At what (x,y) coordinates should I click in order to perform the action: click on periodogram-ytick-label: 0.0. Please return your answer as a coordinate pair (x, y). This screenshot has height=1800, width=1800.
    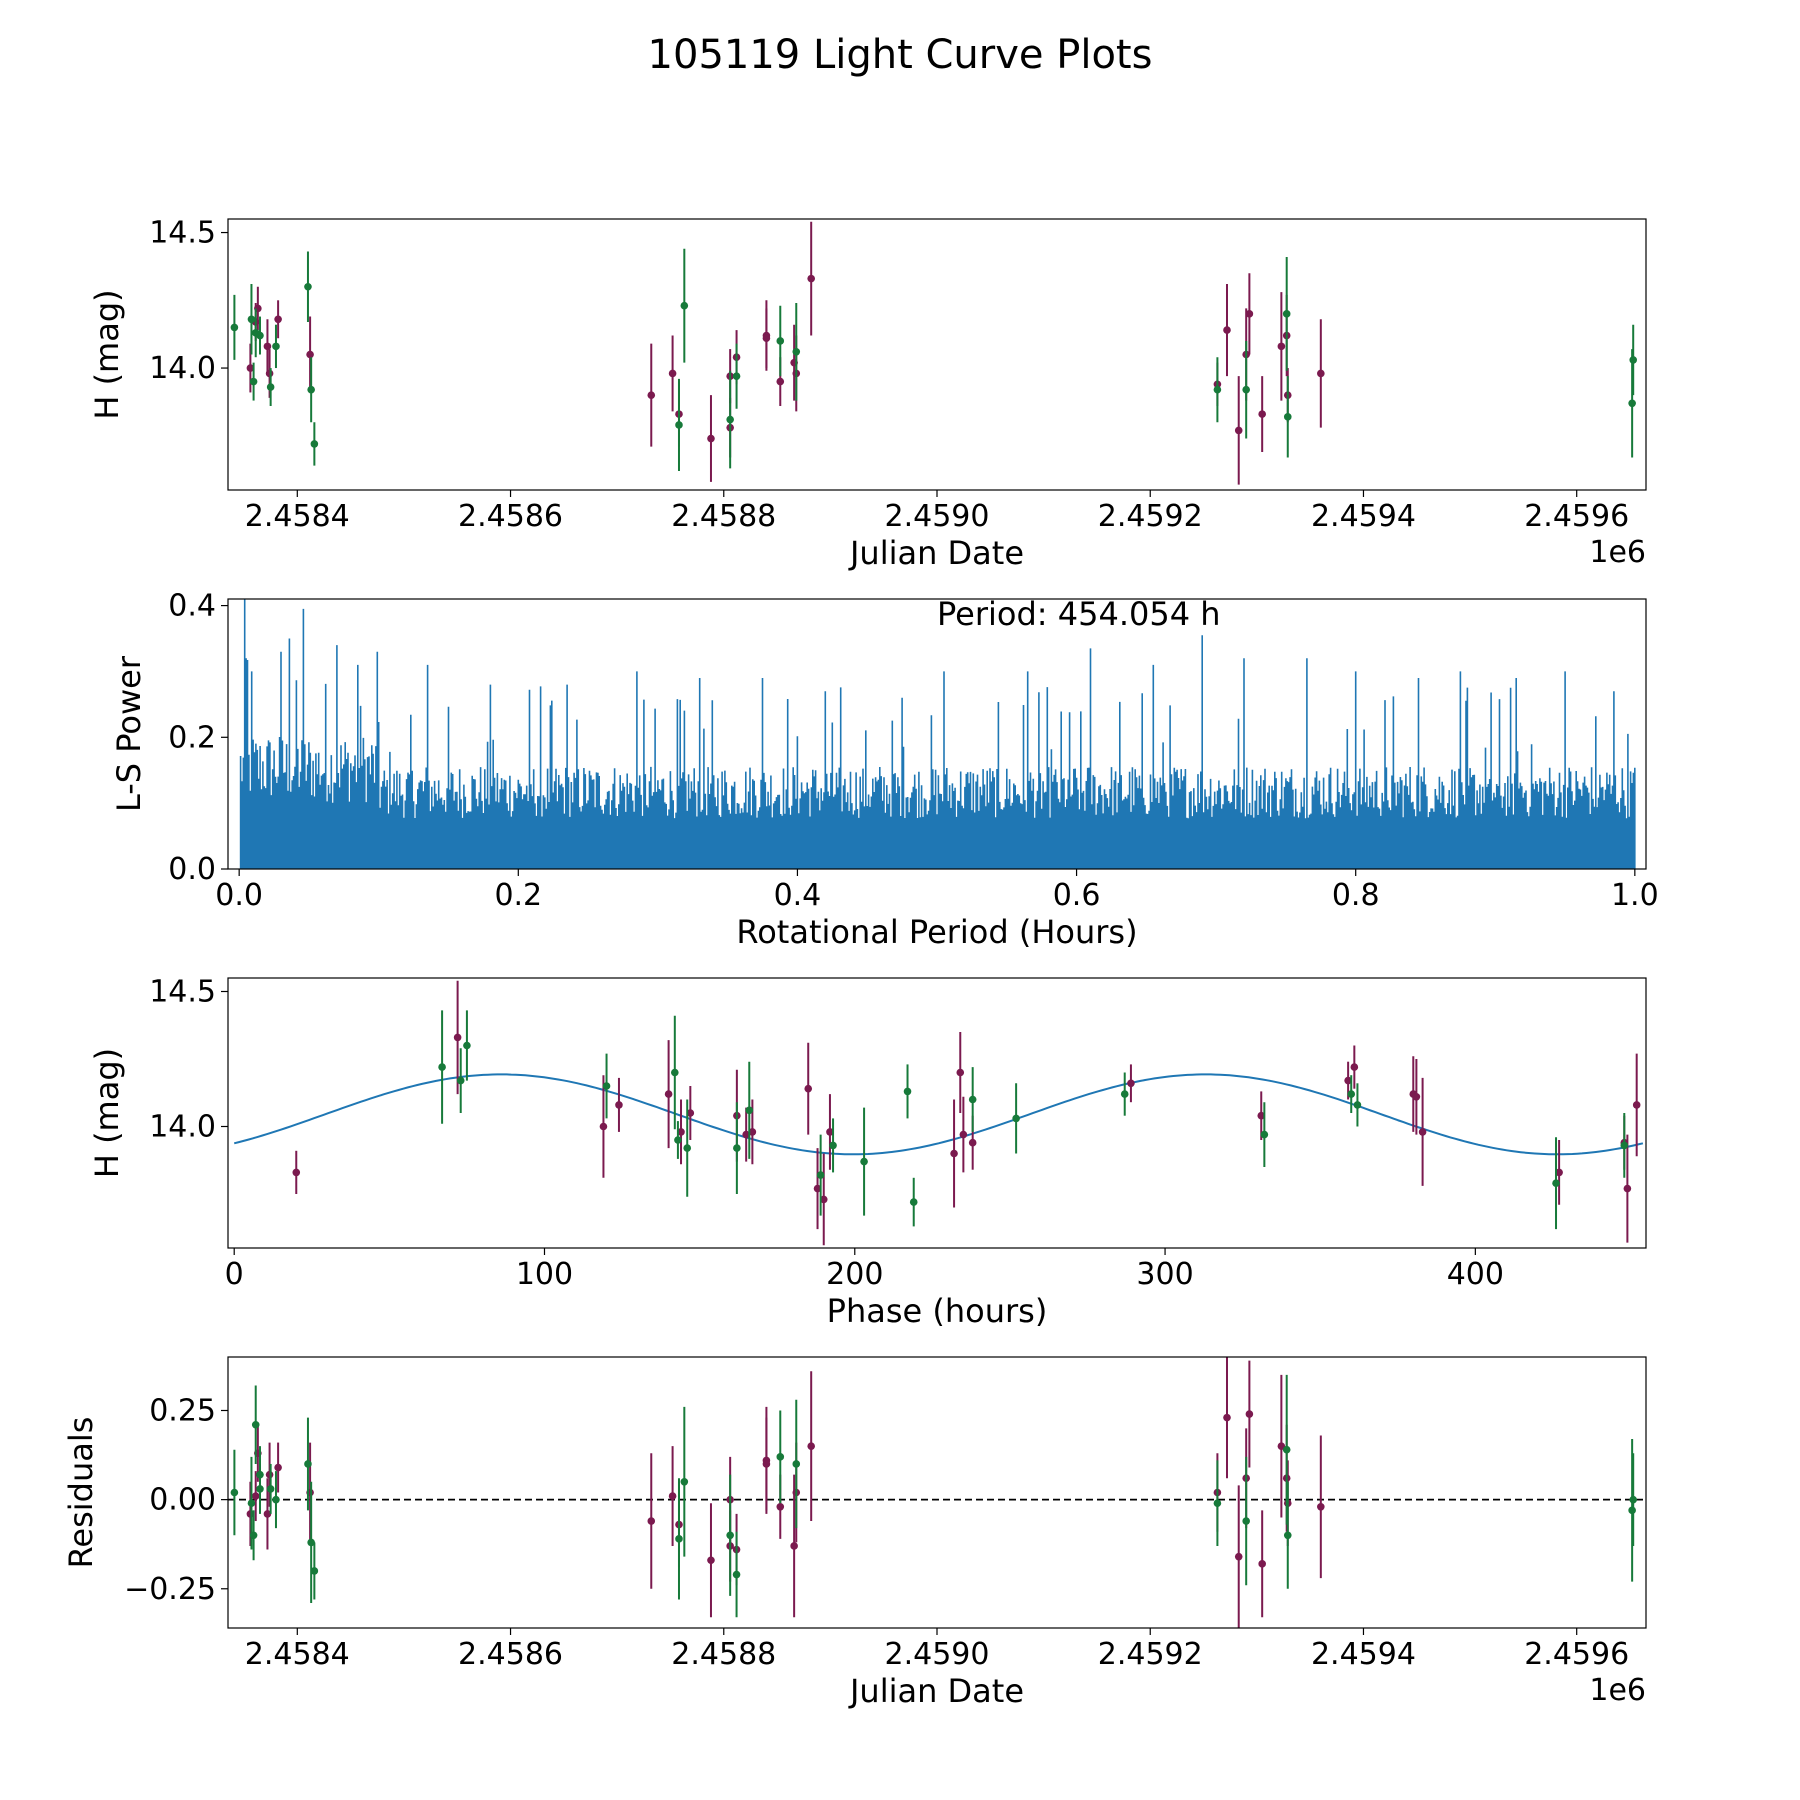
    Looking at the image, I should click on (192, 869).